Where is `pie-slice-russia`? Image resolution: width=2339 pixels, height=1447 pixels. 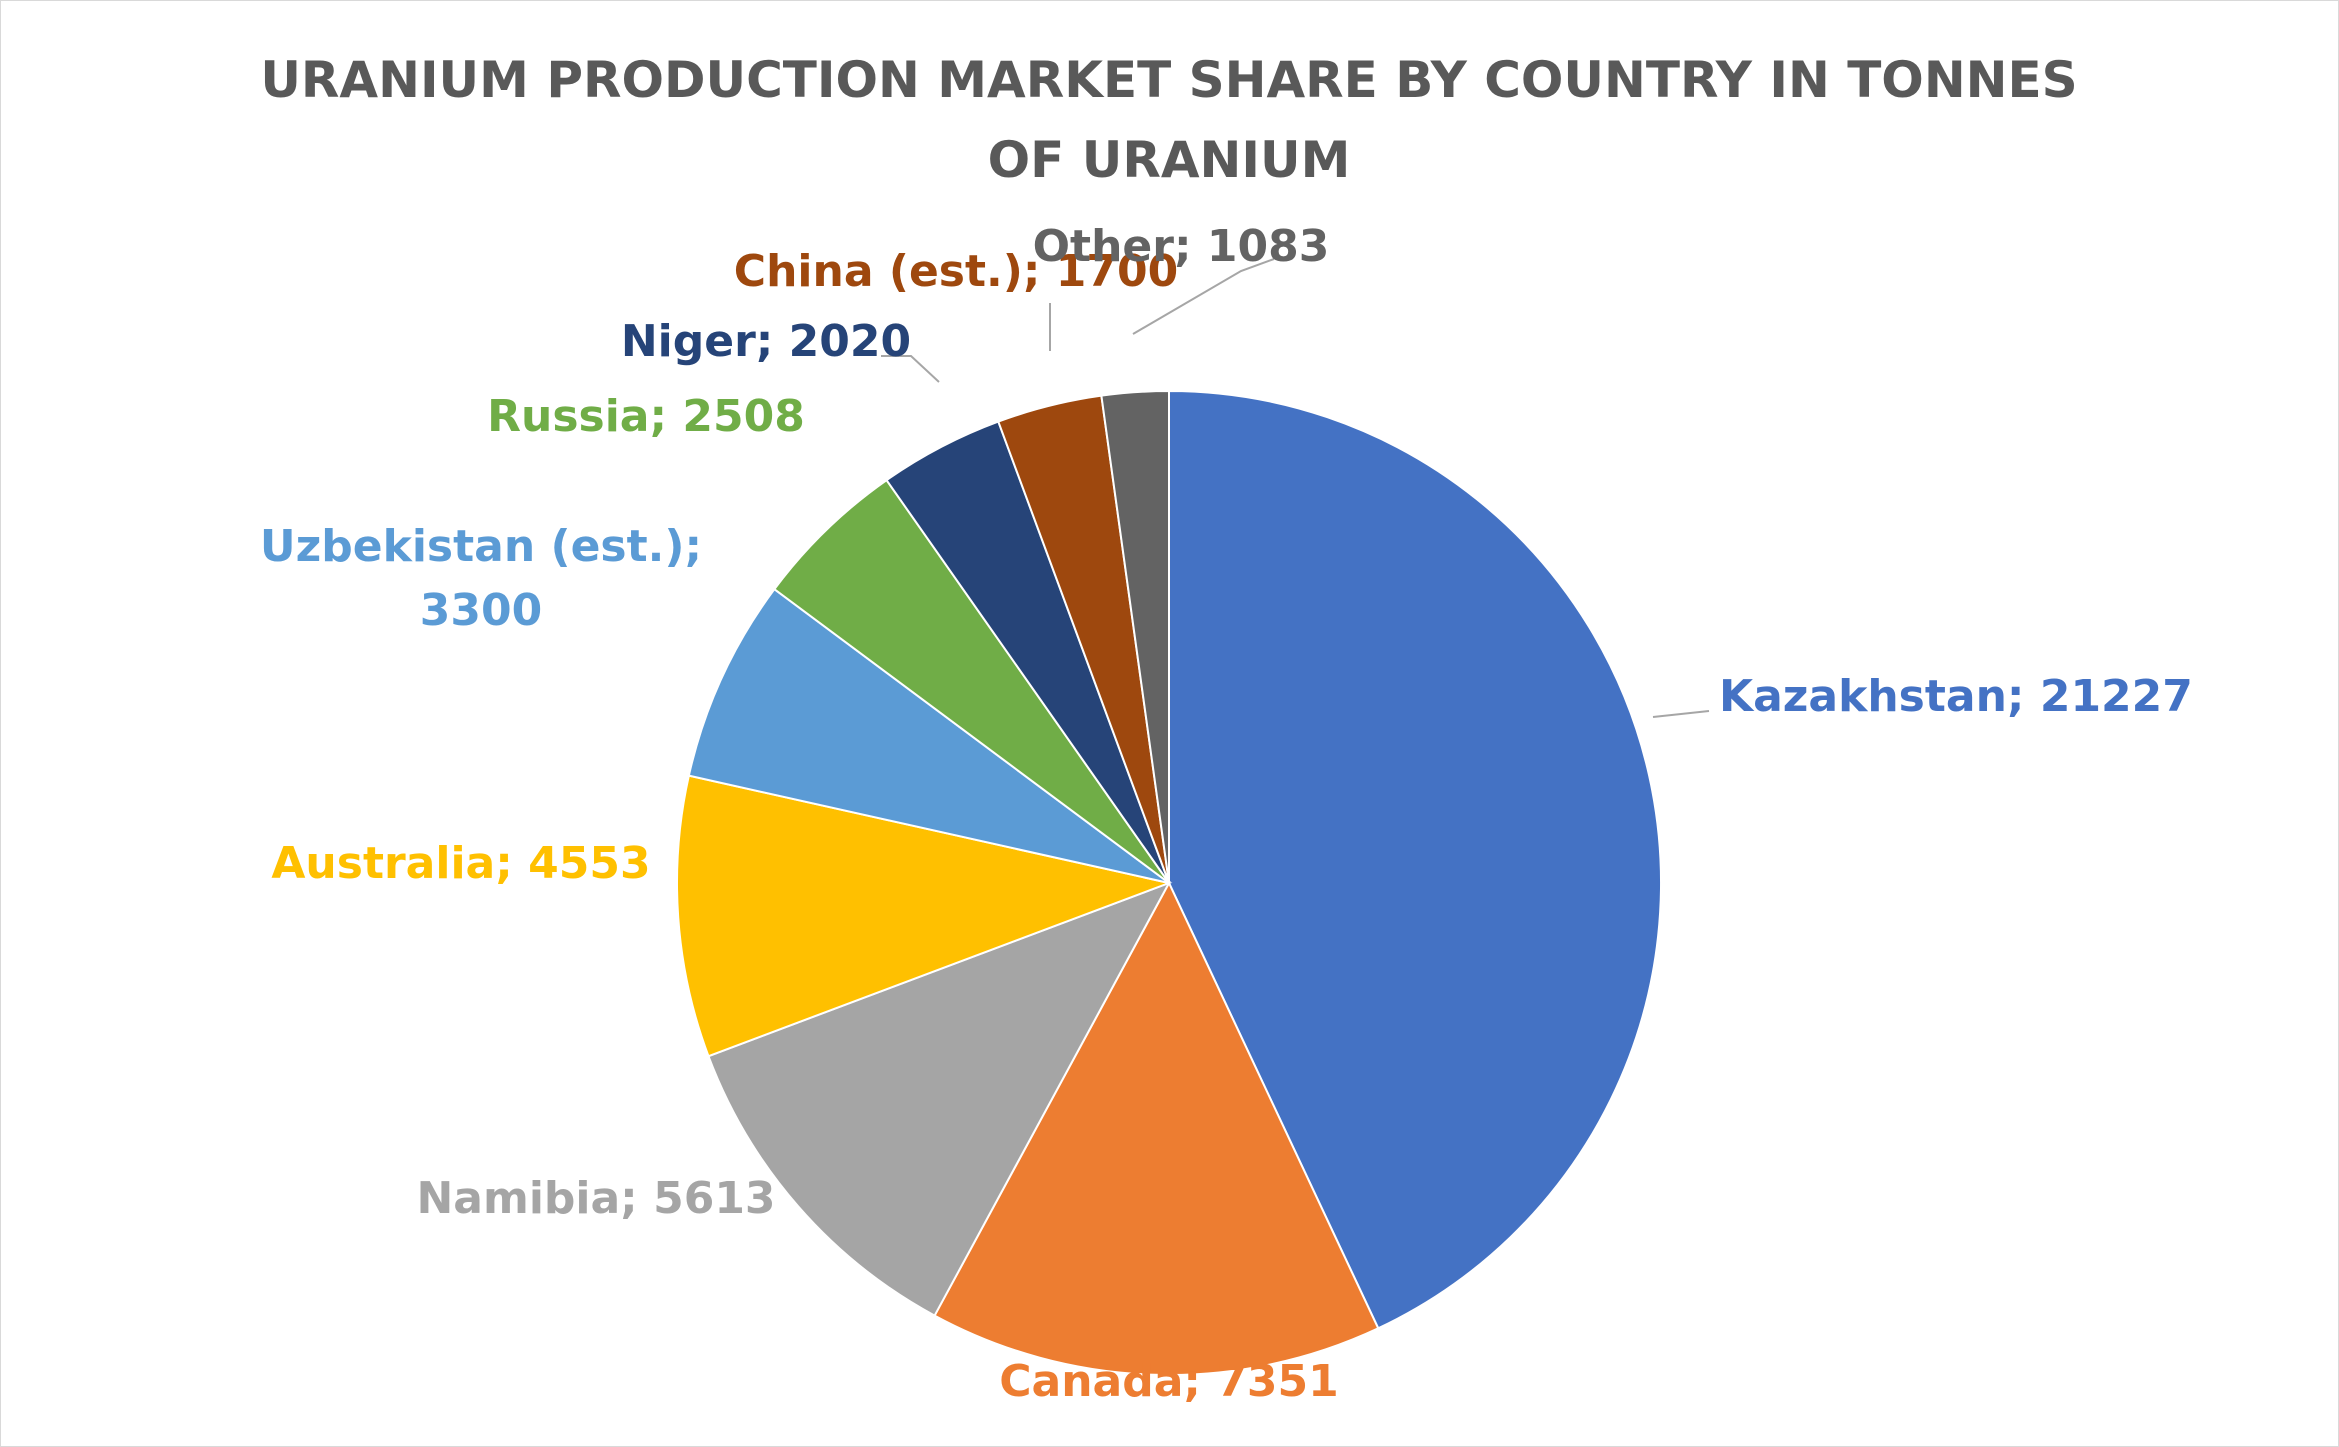
pie-slice-russia is located at coordinates (971, 681).